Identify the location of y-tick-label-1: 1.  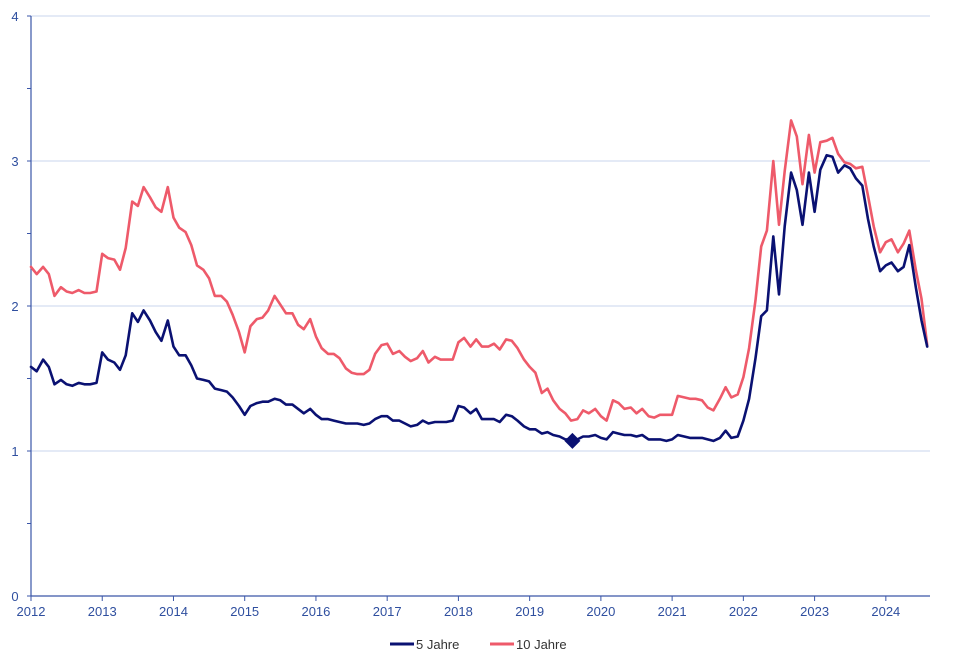
(14, 451).